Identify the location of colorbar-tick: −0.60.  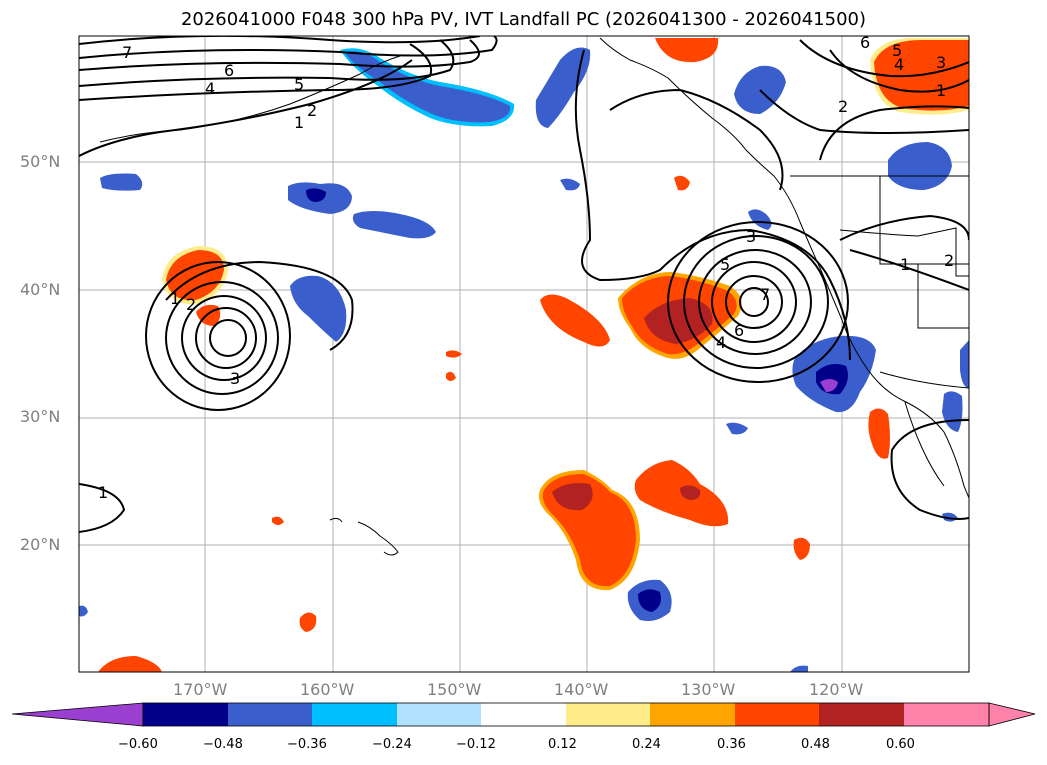
(138, 744).